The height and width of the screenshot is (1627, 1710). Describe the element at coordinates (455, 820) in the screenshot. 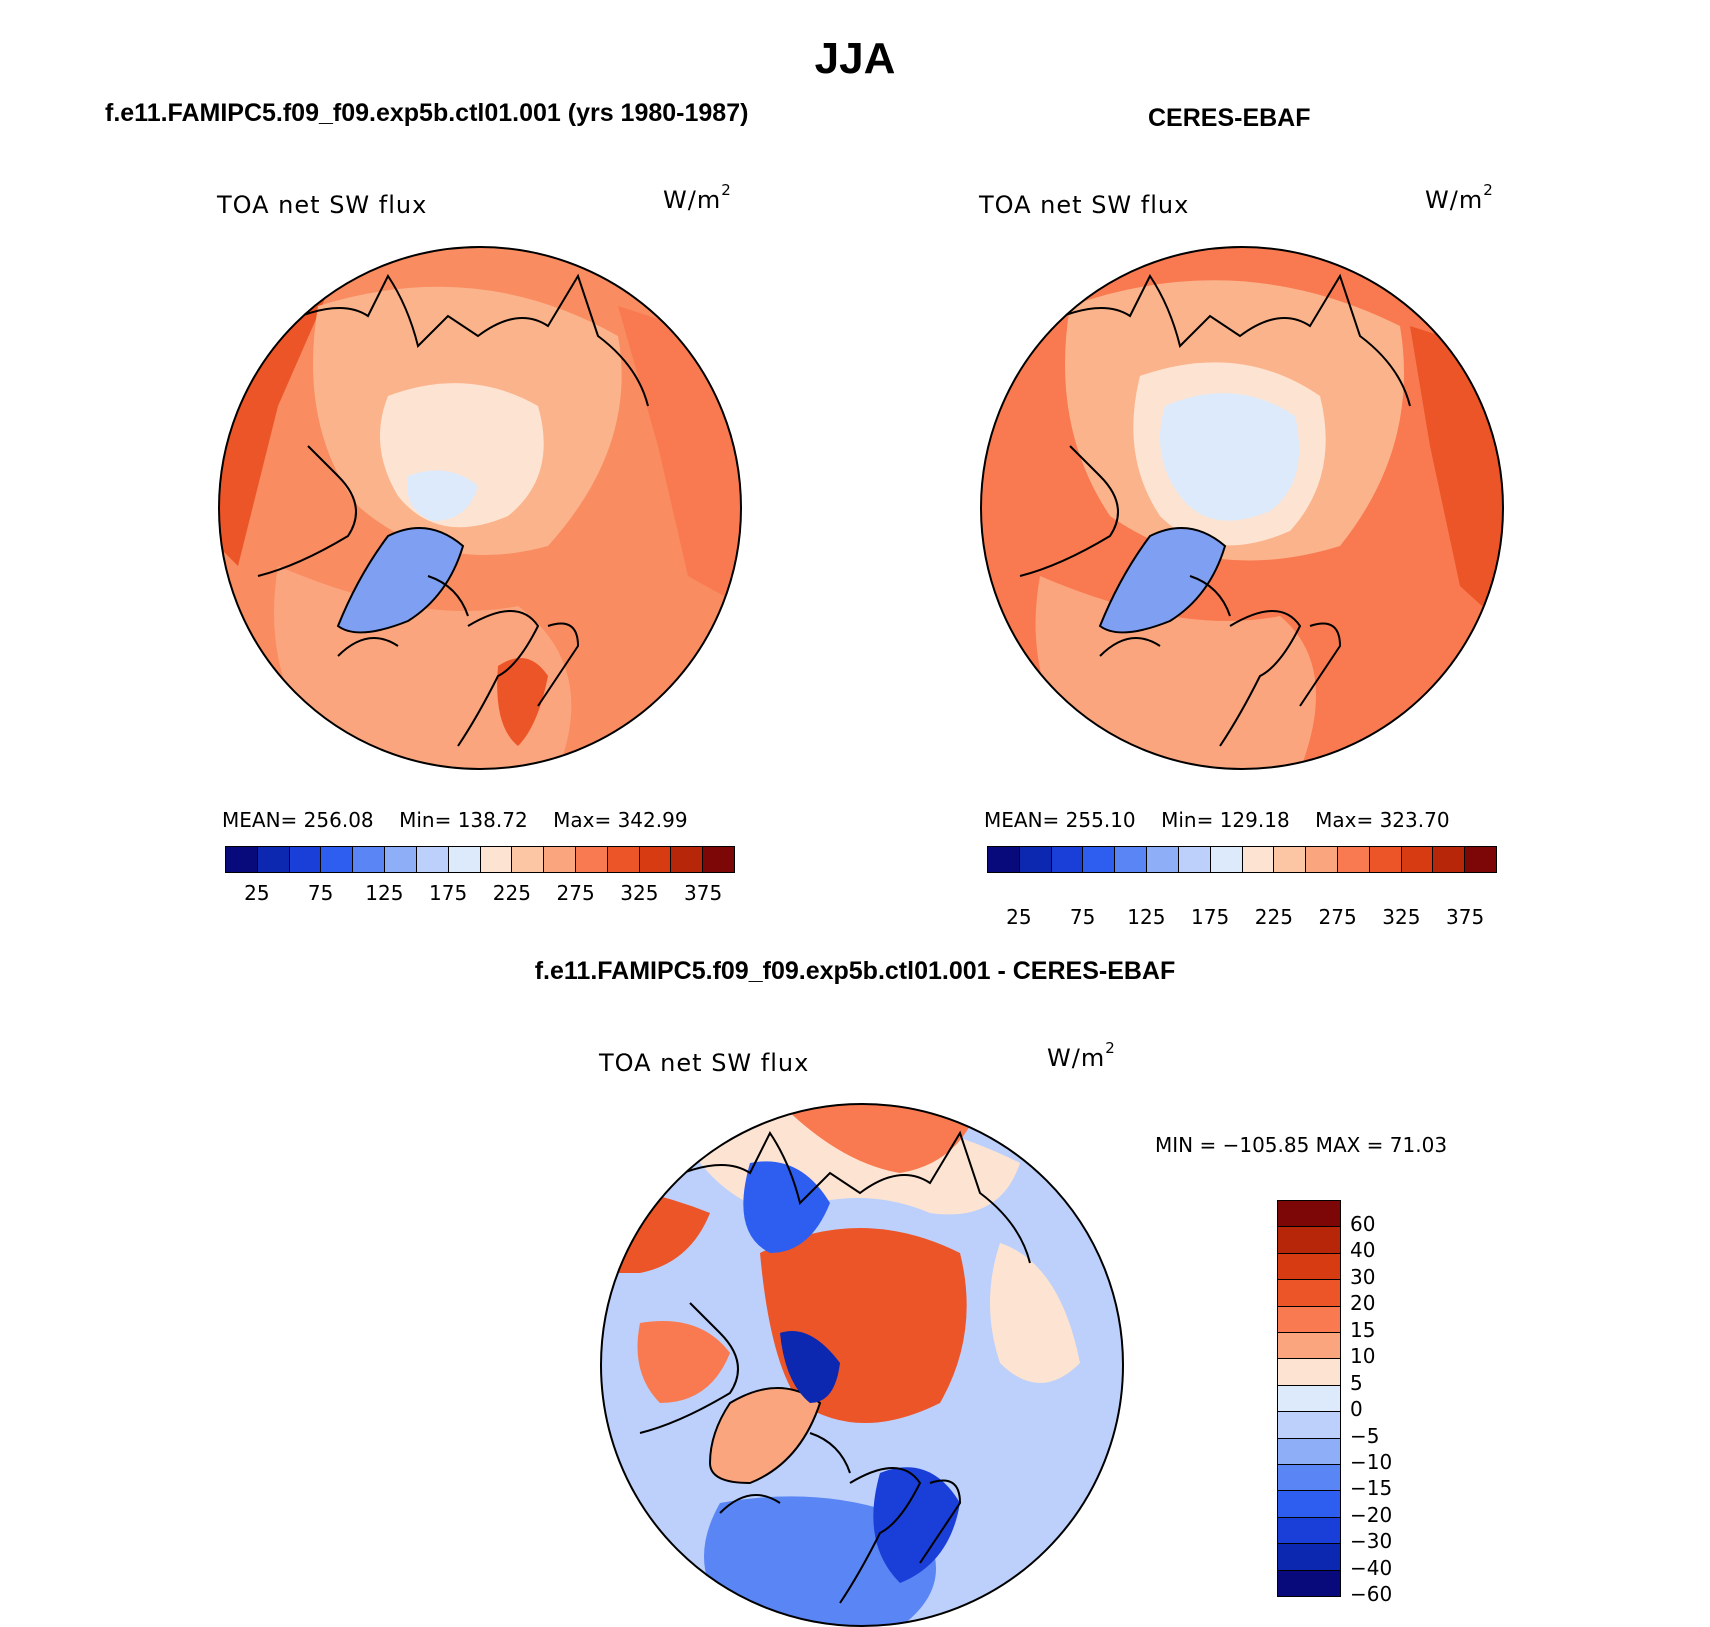

I see `model-stats: MEAN= 256.08 Min= 138.72 Max= 342.99` at that location.